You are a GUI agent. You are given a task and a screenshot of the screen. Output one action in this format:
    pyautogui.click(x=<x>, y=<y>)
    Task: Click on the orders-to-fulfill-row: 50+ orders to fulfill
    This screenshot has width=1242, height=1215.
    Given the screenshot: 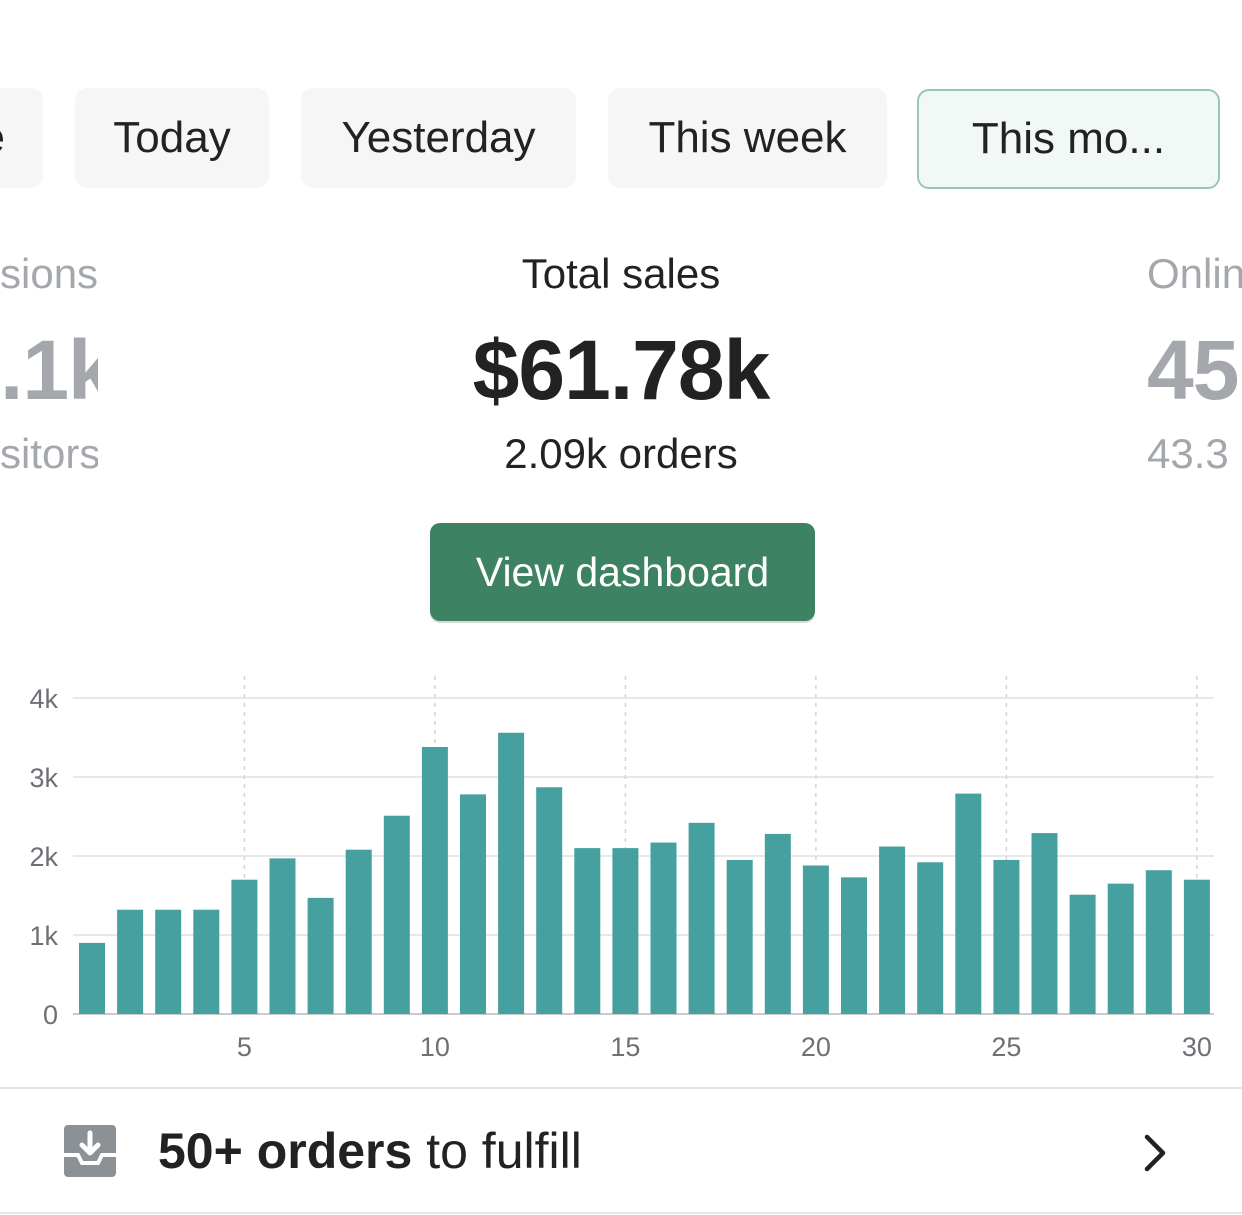 What is the action you would take?
    pyautogui.click(x=621, y=1150)
    